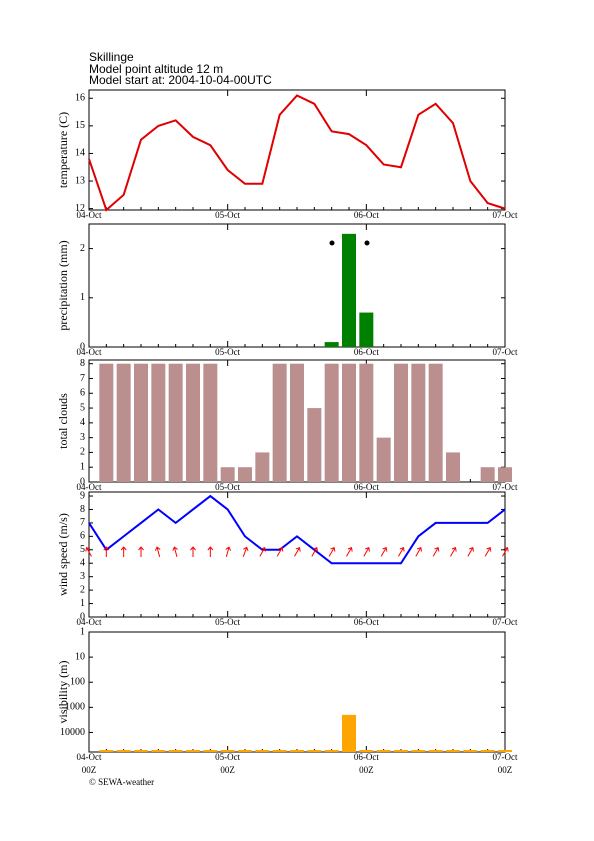  What do you see at coordinates (82, 481) in the screenshot?
I see `y-tick-label: 0` at bounding box center [82, 481].